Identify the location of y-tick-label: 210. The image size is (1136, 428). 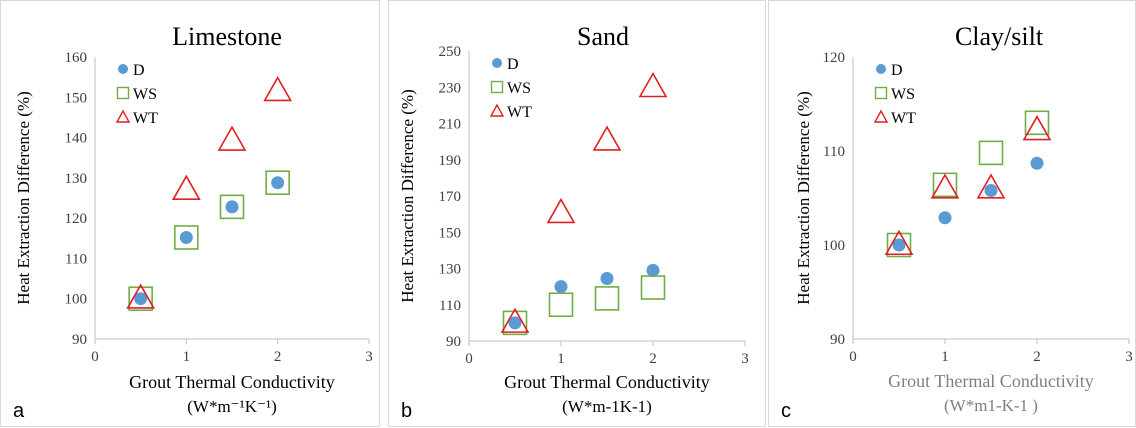
(450, 125).